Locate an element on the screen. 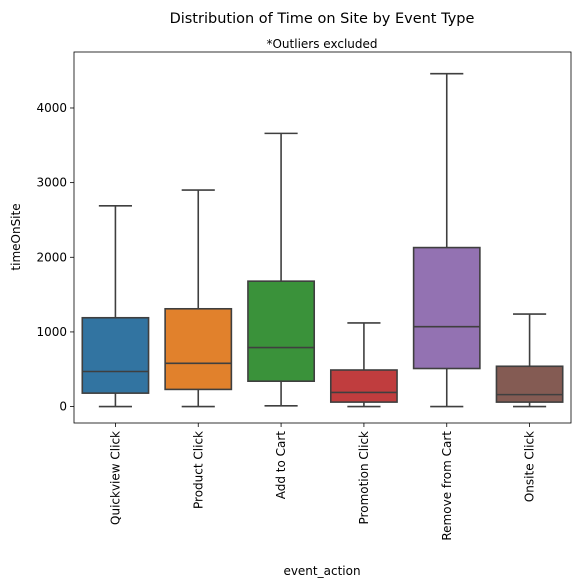 The height and width of the screenshot is (587, 580). x-tick-label: Quickview Click is located at coordinates (115, 478).